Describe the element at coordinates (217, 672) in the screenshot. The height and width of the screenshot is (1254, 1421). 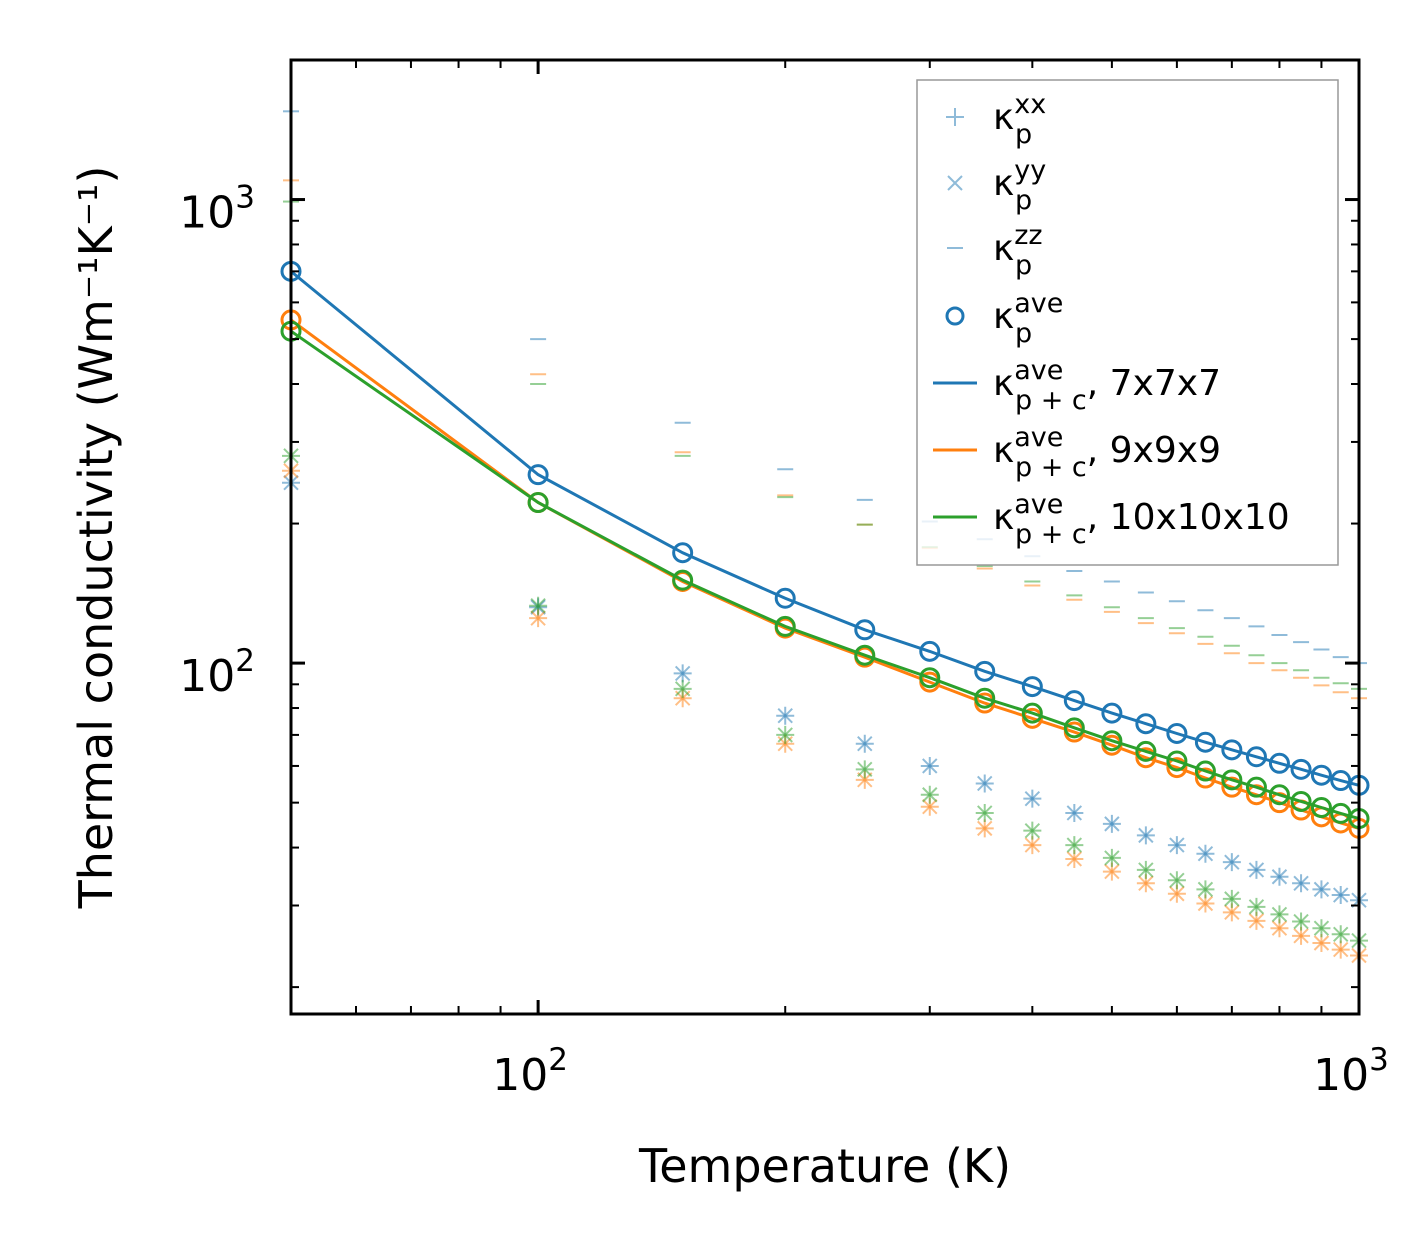
I see `y-tick-label: 10²` at that location.